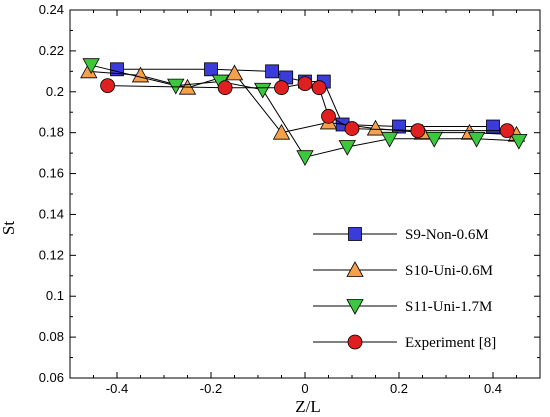 The image size is (550, 417). I want to click on y-axis-title: St, so click(9, 228).